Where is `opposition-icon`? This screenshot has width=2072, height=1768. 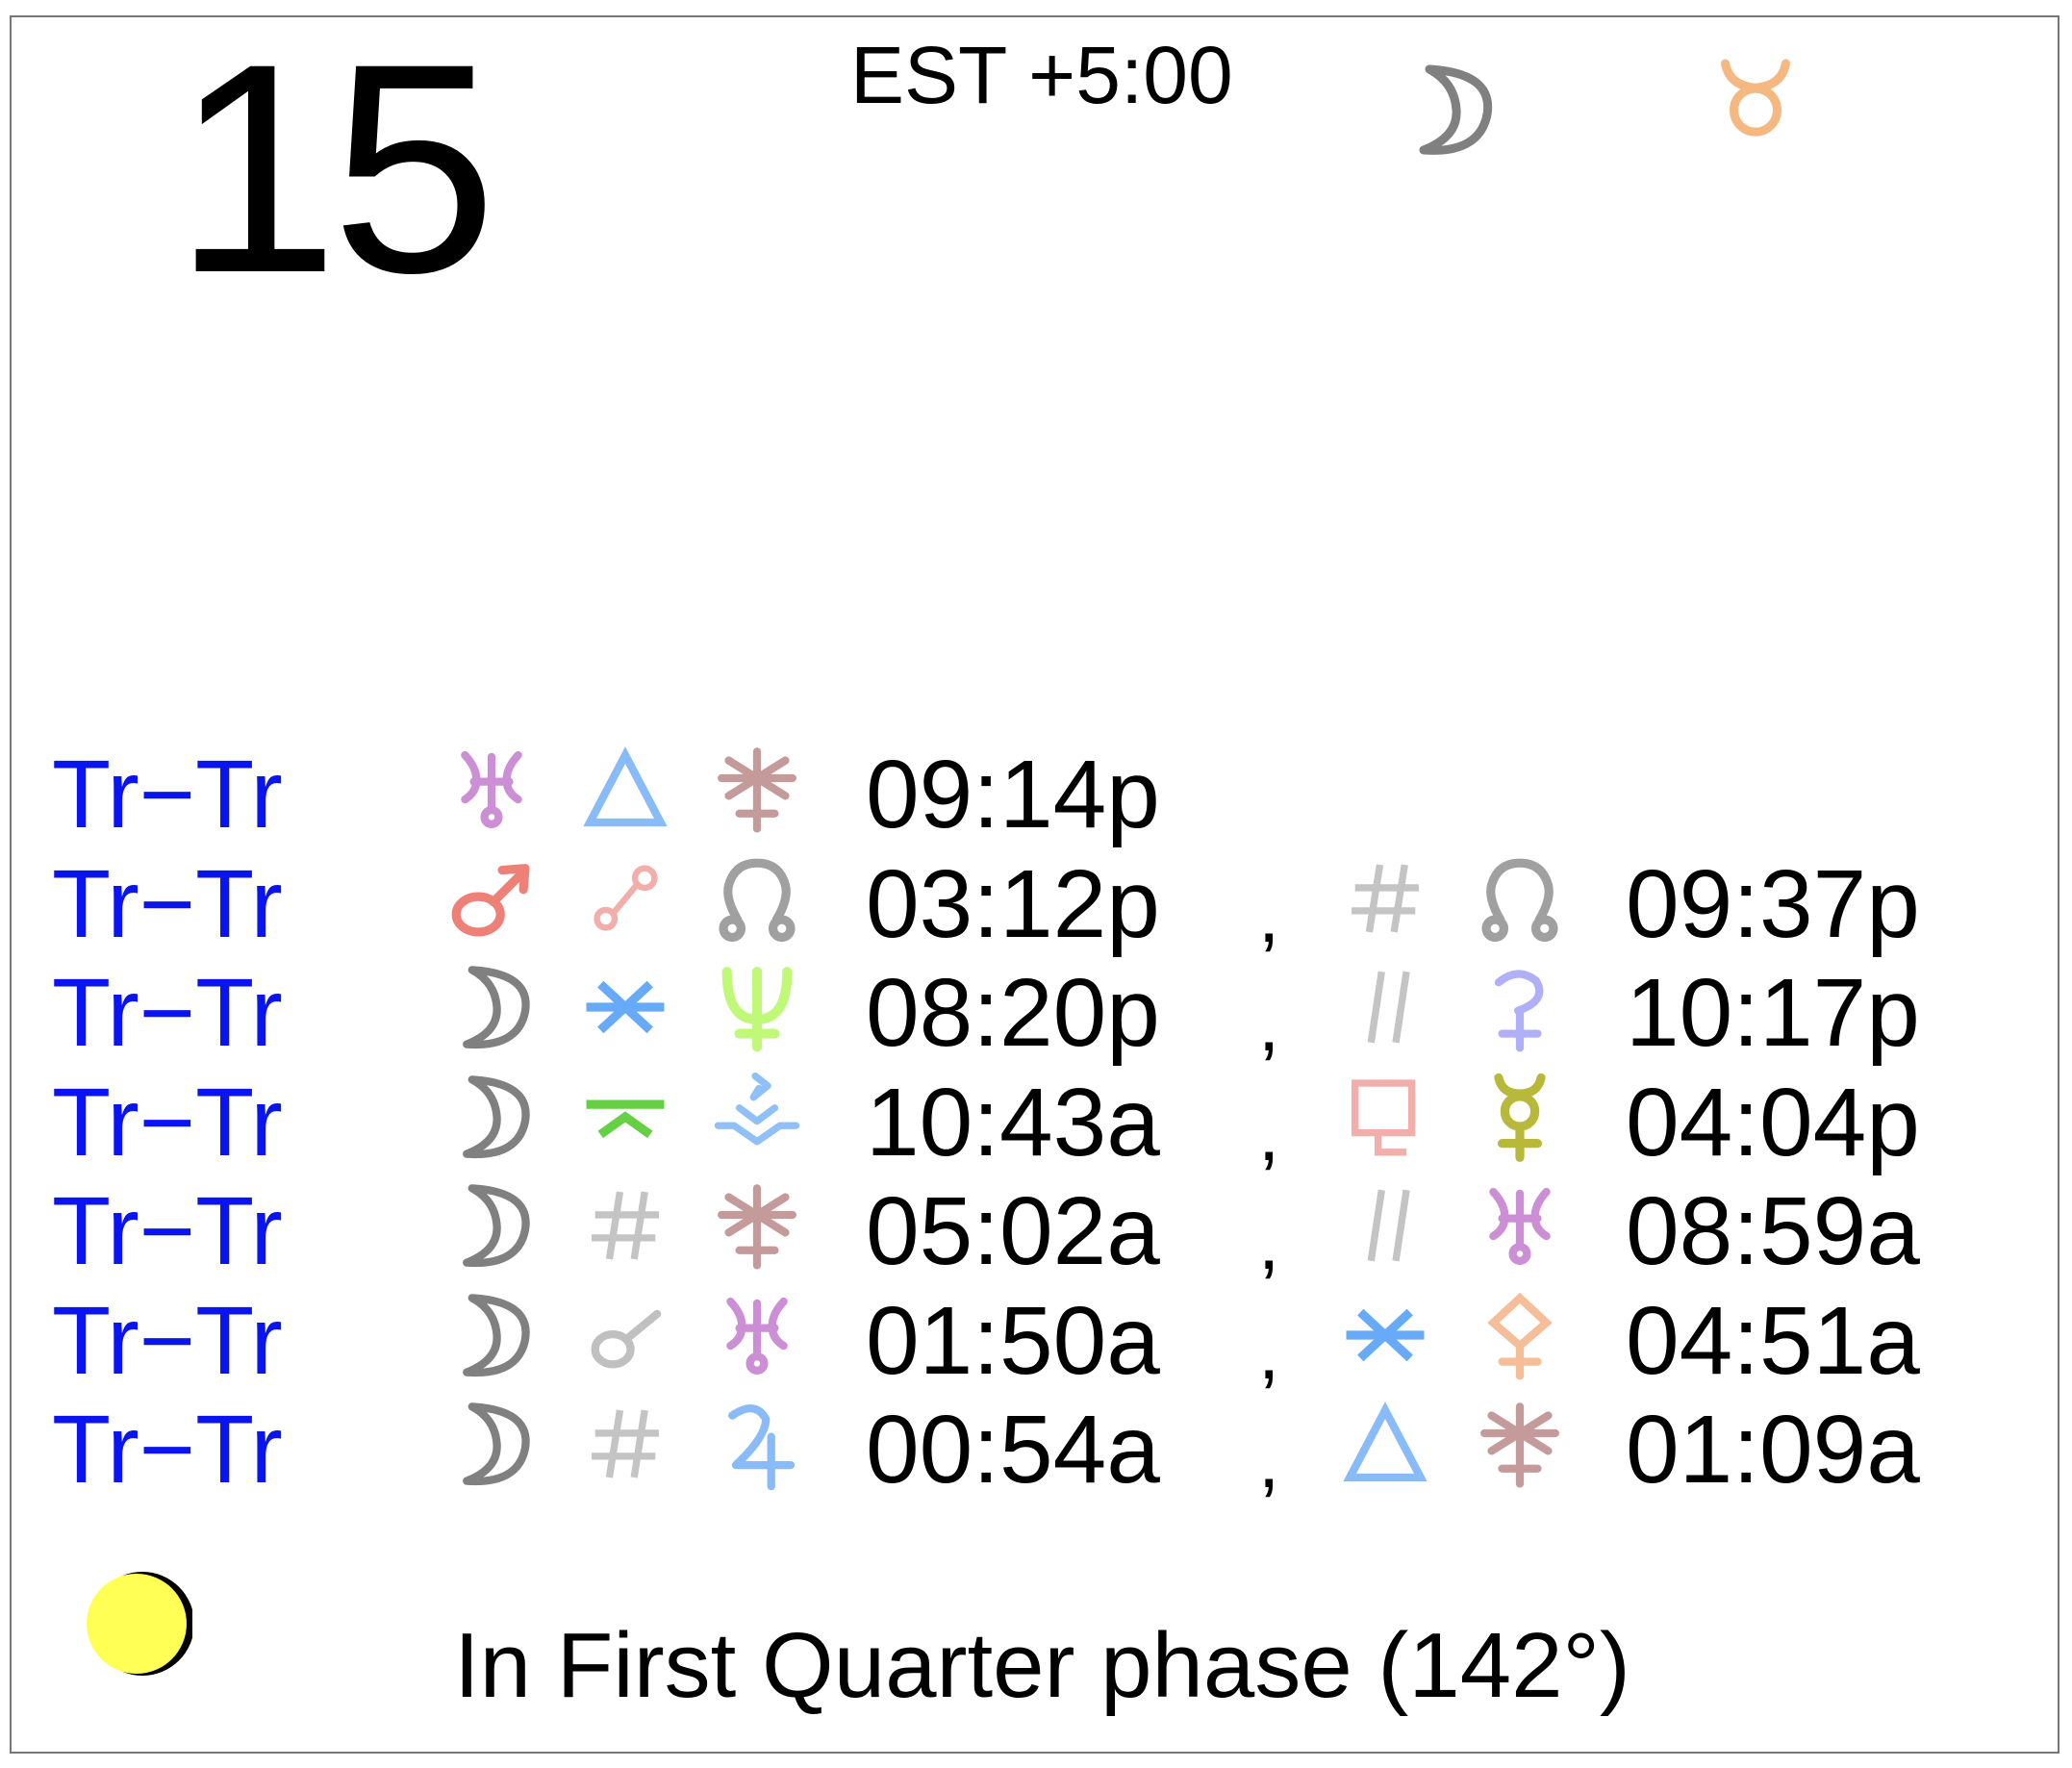
opposition-icon is located at coordinates (625, 899).